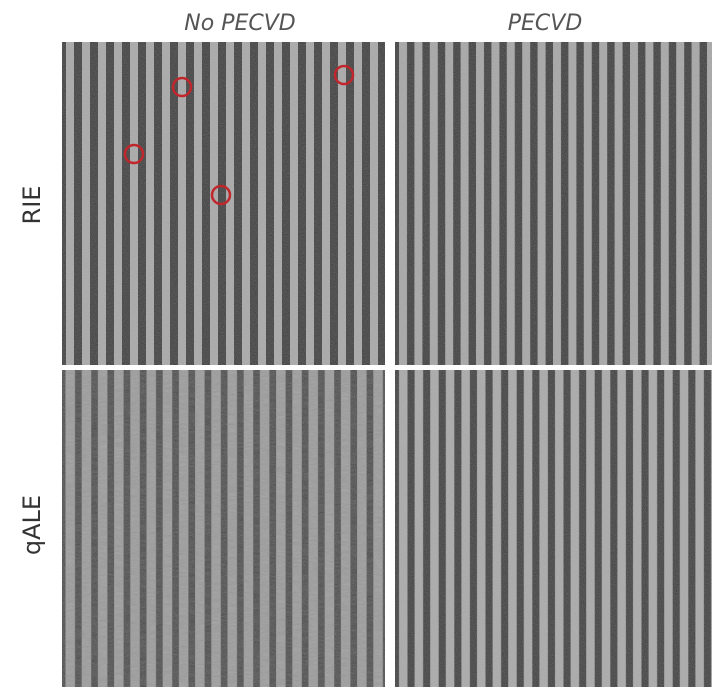  Describe the element at coordinates (239, 135) in the screenshot. I see `defect-markers` at that location.